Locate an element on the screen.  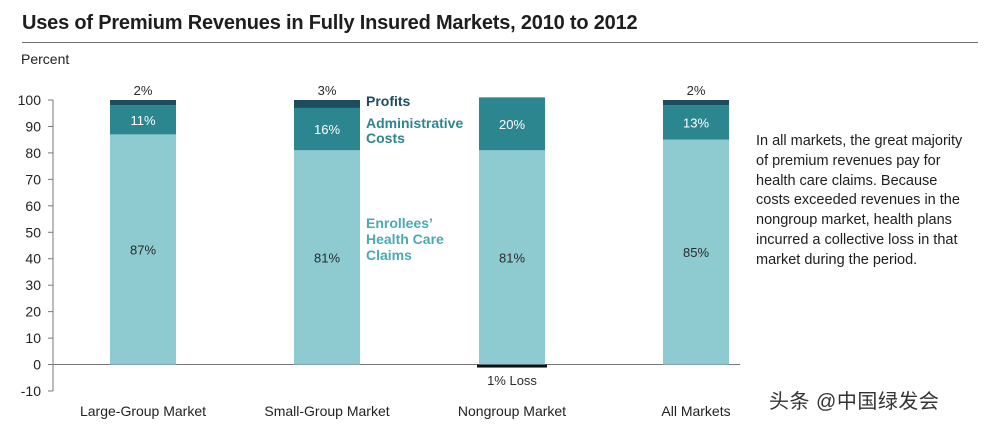
y-axis-label: Percent is located at coordinates (45, 59).